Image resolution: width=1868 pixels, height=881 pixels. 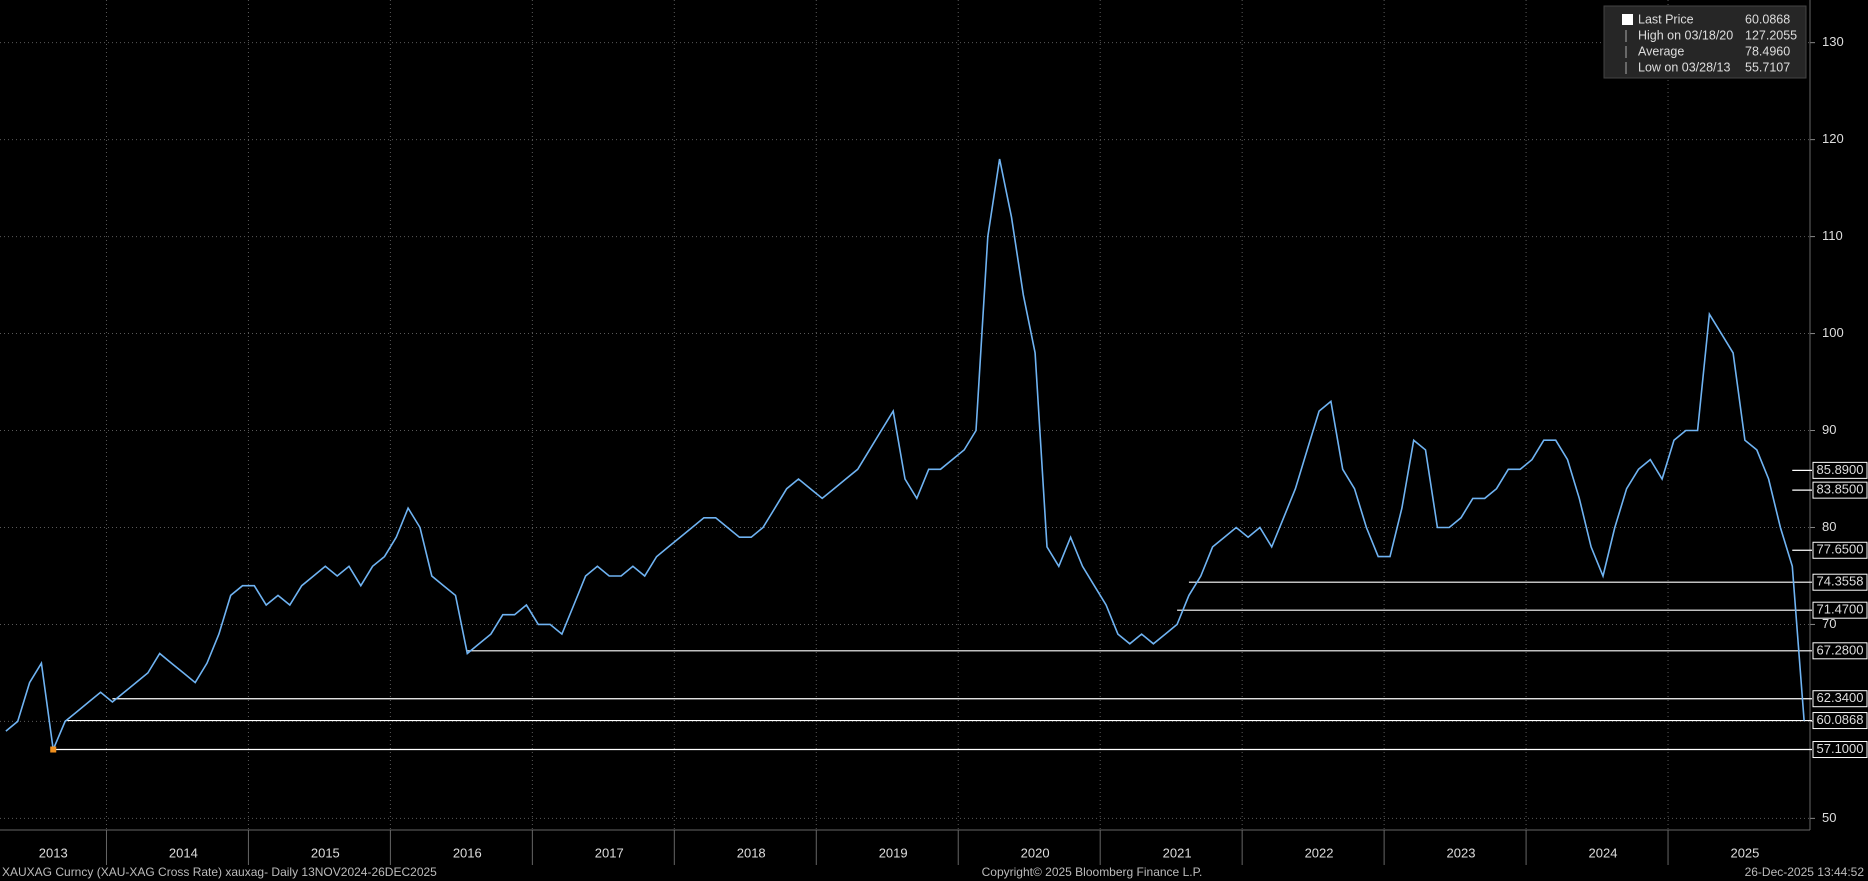 I want to click on x-tick-label: 2013, so click(x=53, y=852).